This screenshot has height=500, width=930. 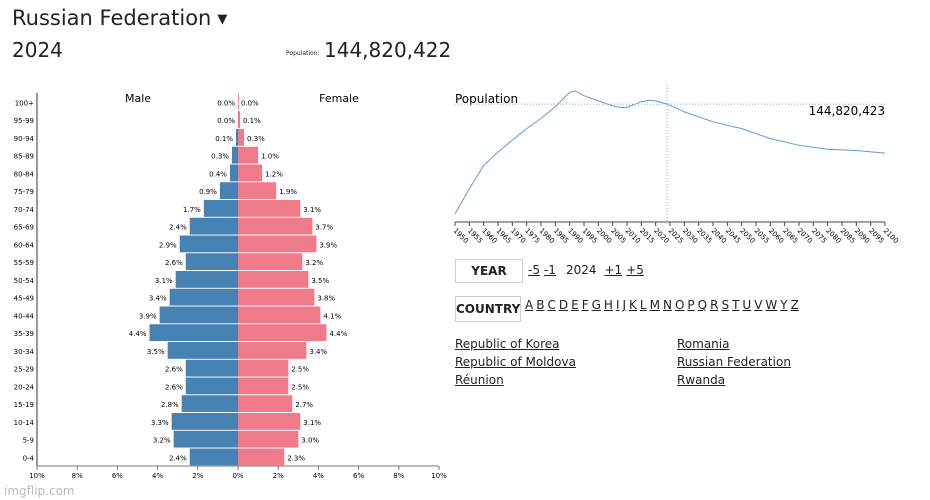 What do you see at coordinates (734, 362) in the screenshot?
I see `country-link: Russian Federation` at bounding box center [734, 362].